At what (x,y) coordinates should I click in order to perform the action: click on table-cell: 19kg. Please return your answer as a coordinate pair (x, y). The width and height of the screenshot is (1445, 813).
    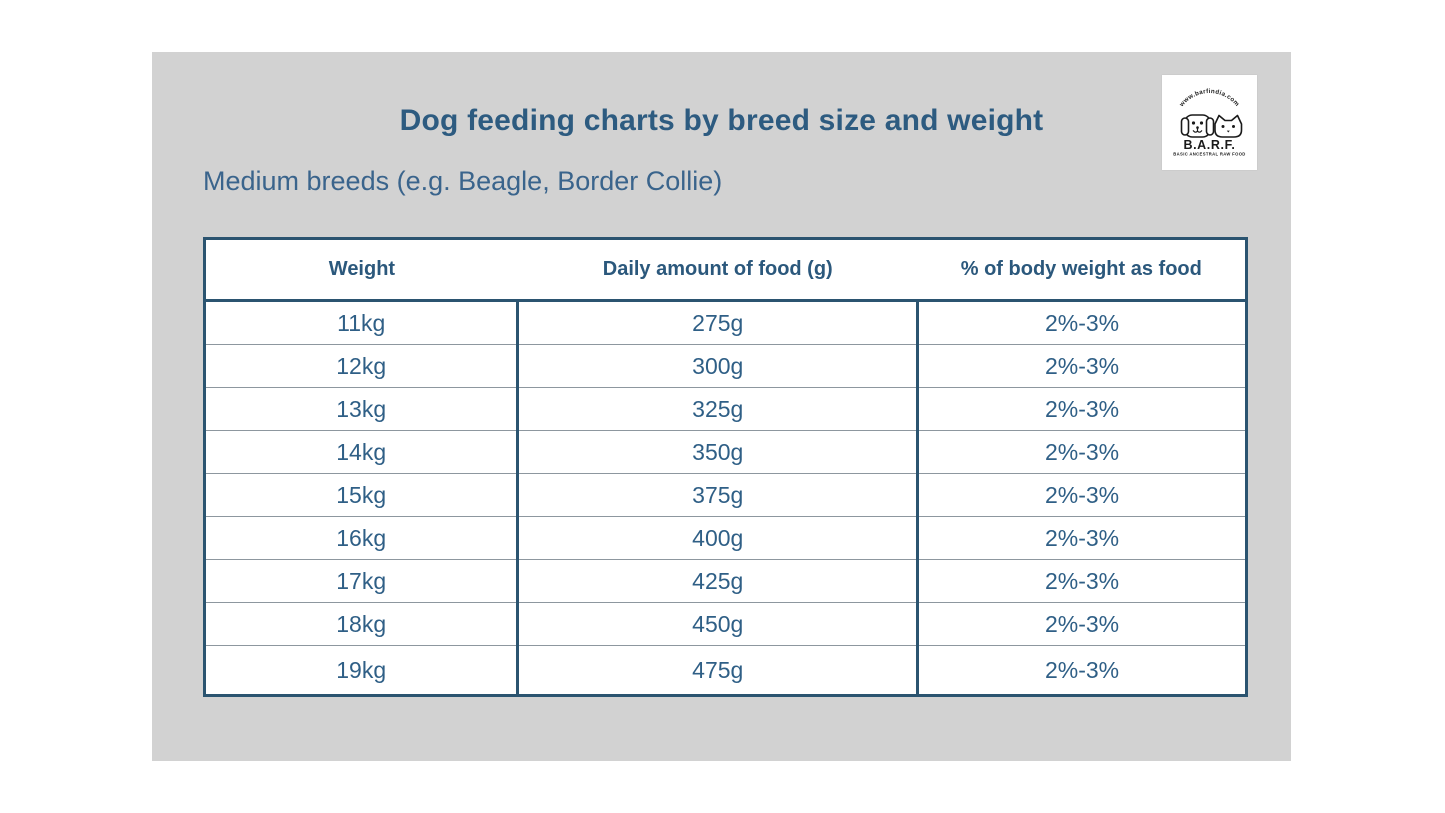
    Looking at the image, I should click on (361, 670).